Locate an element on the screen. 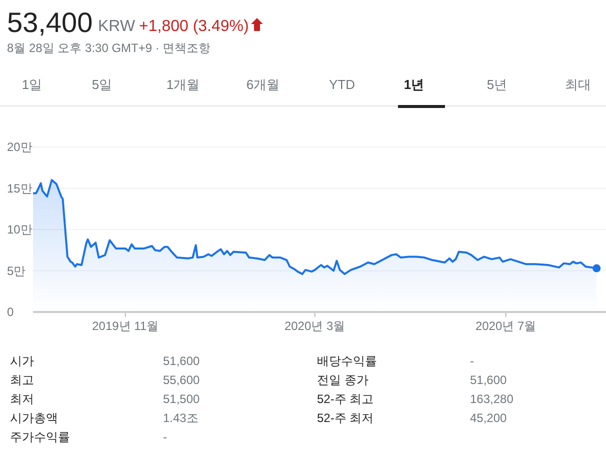  text: 5년 is located at coordinates (497, 84).